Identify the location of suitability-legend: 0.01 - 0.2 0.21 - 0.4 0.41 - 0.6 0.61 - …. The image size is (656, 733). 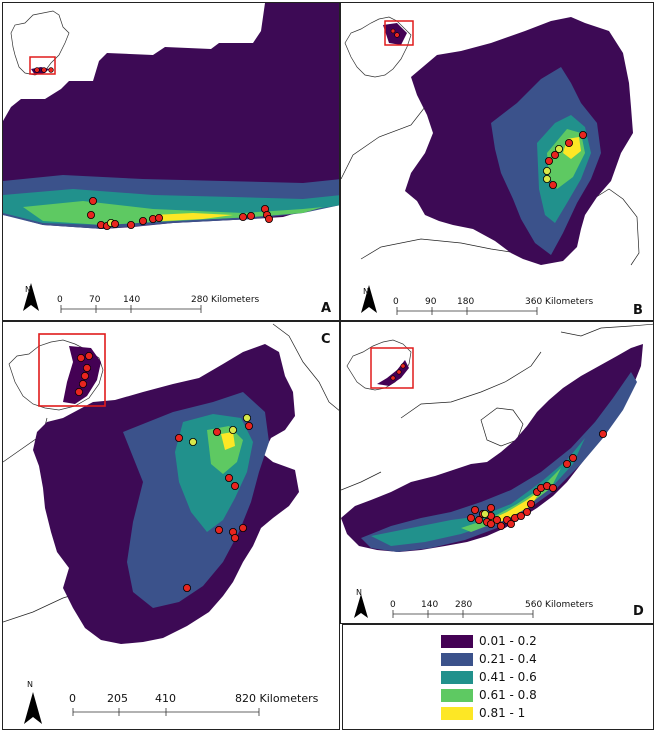
(498, 677).